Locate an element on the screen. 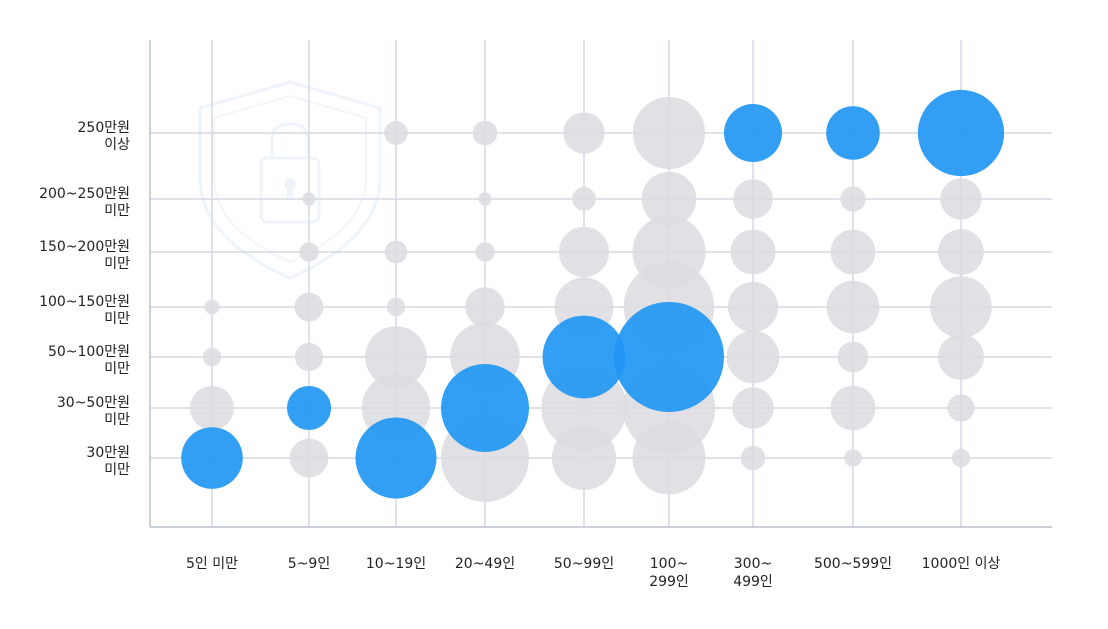 This screenshot has width=1108, height=629. y-tick-label: 150~200만원 미만 is located at coordinates (84, 255).